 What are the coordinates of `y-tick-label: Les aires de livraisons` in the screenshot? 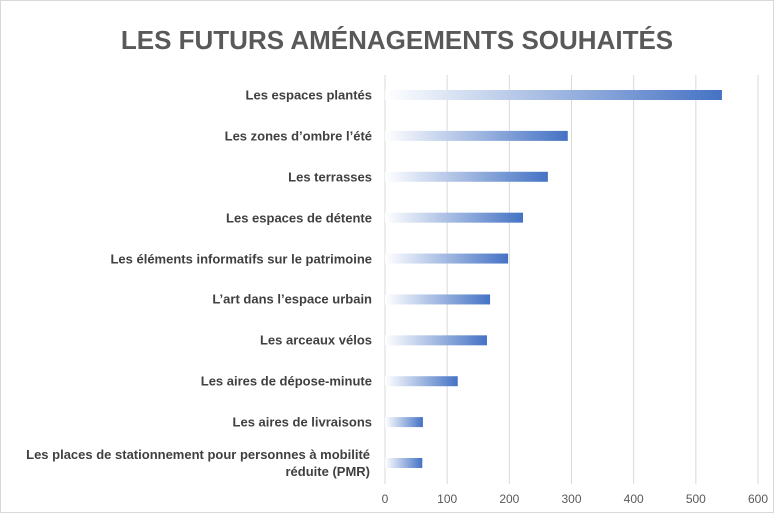 It's located at (302, 422).